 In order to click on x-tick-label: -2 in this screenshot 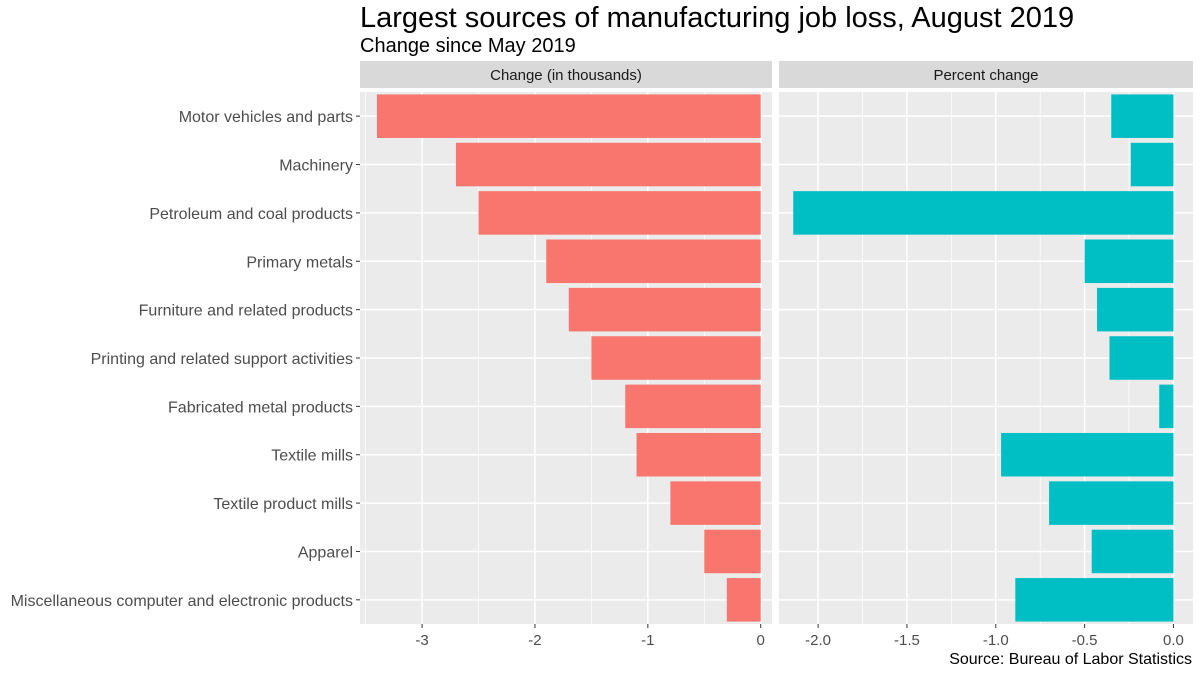, I will do `click(534, 640)`.